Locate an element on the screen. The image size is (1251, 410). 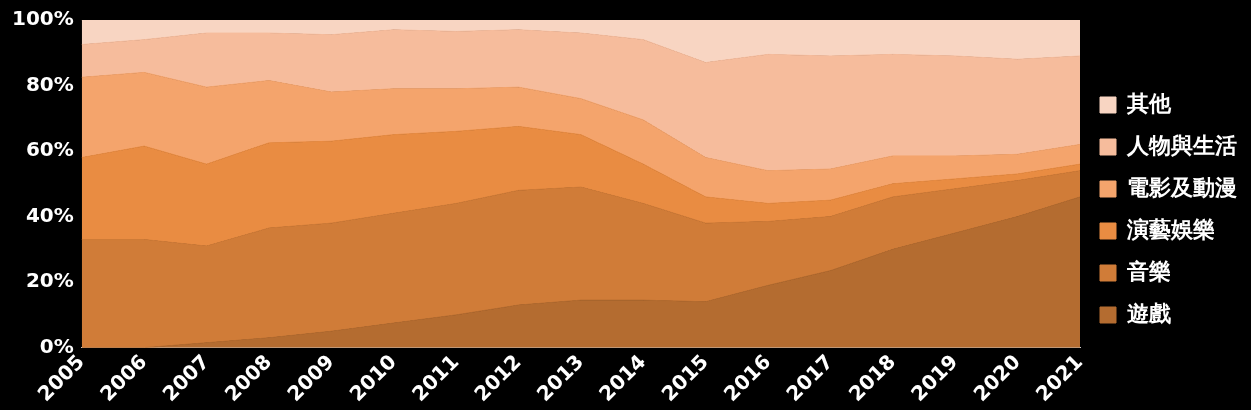
y-tick-label: 60% is located at coordinates (49, 149).